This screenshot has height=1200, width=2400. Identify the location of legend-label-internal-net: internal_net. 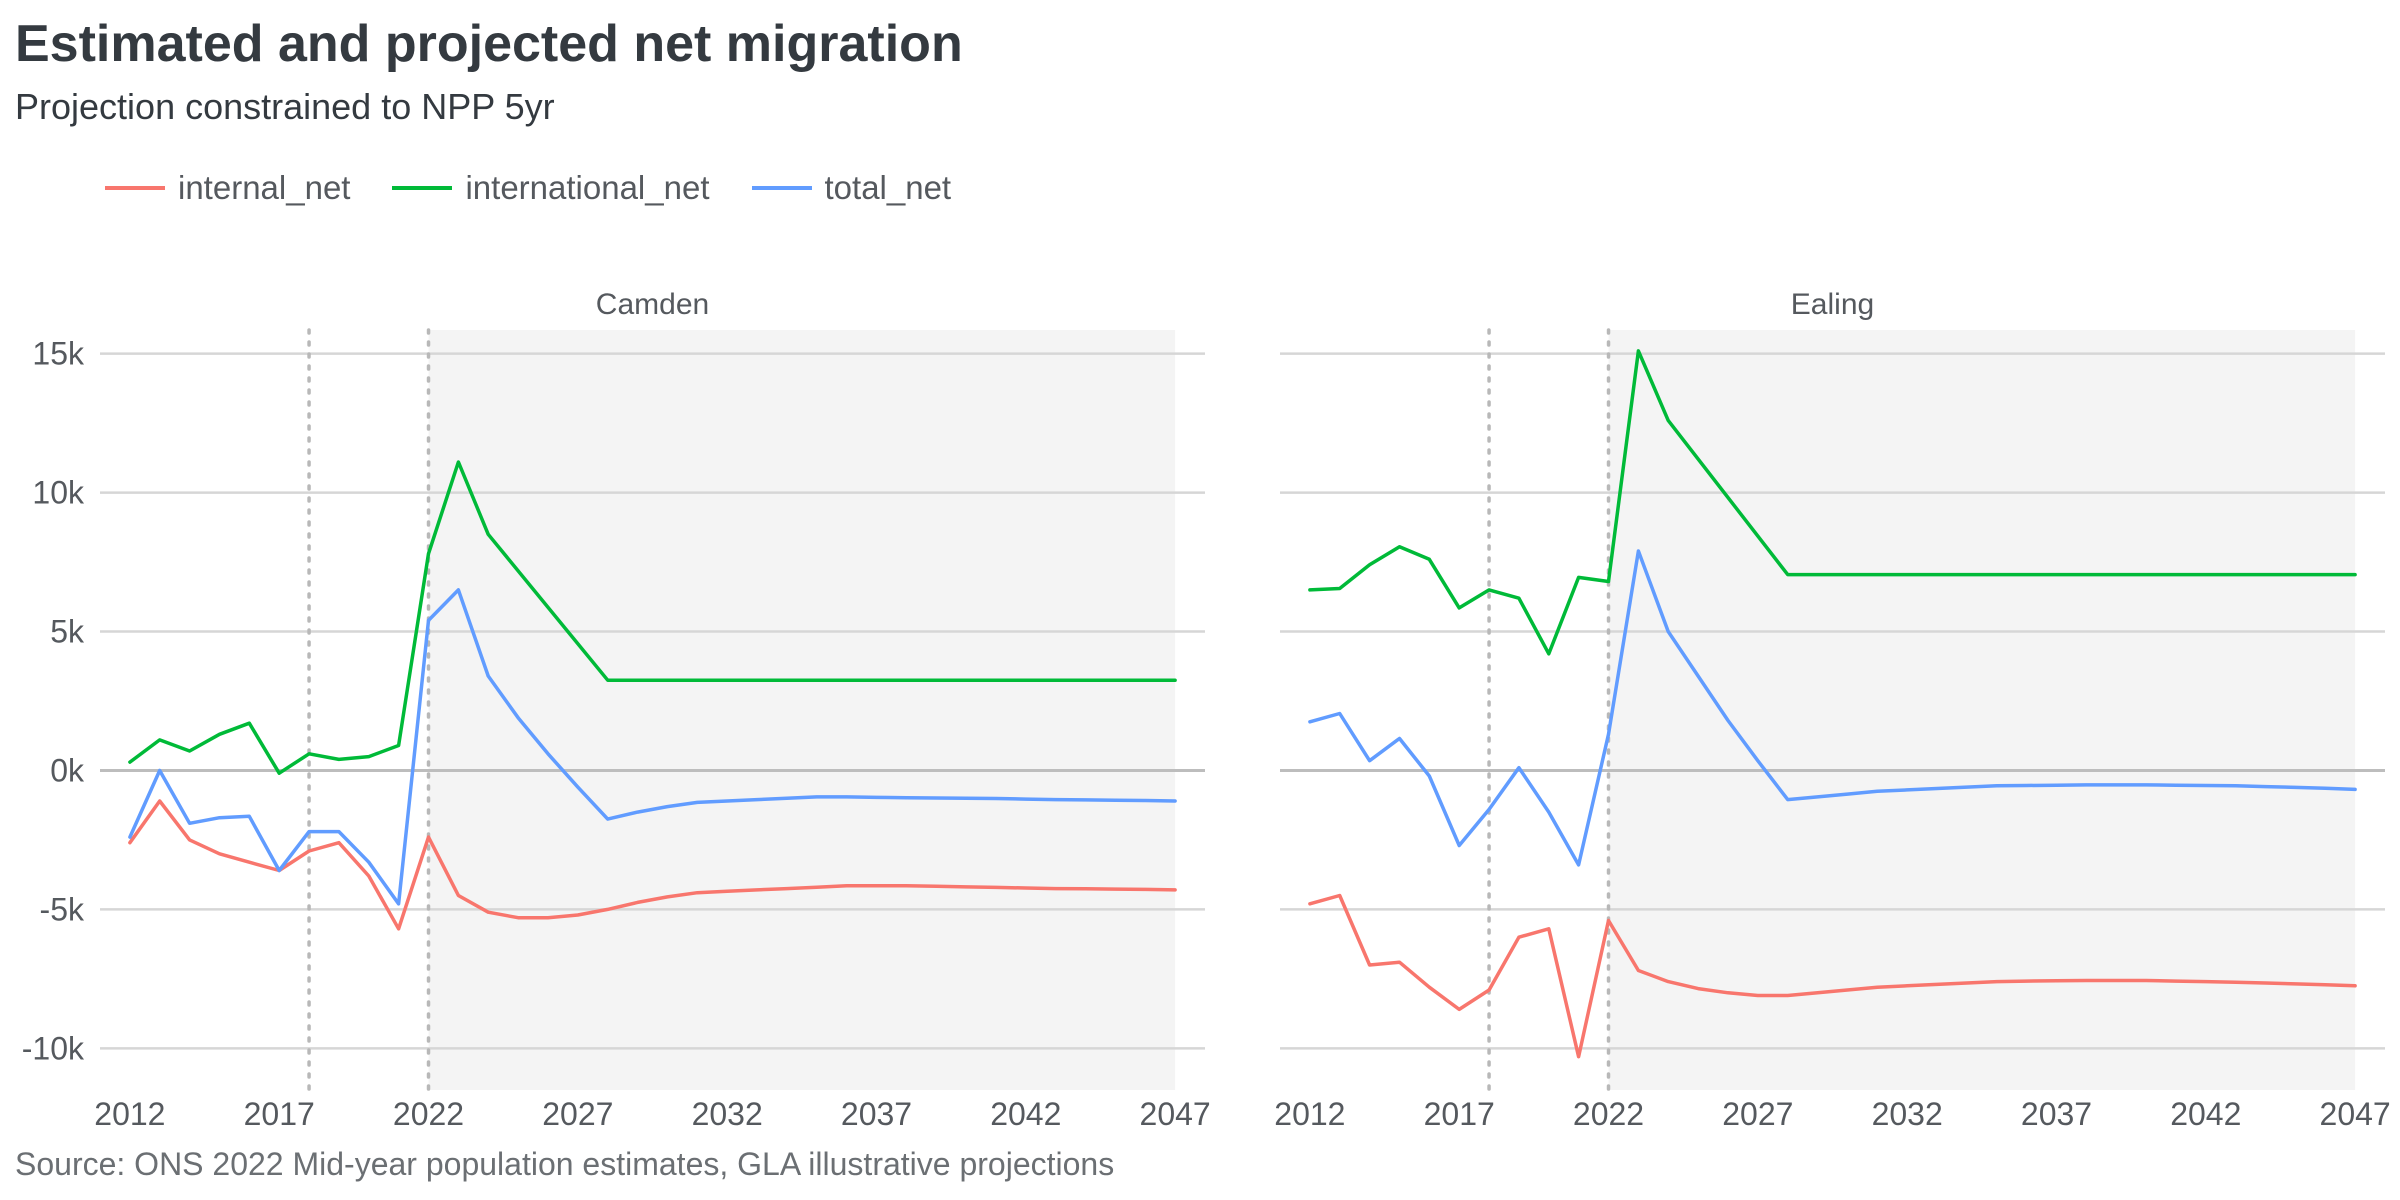
(264, 187).